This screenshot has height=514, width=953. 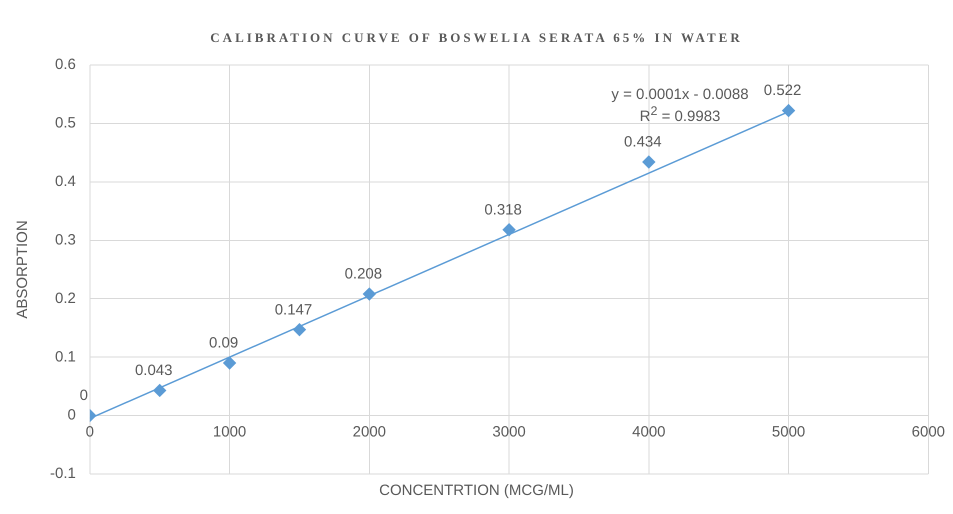 What do you see at coordinates (229, 432) in the screenshot?
I see `x-tick-label: 1000` at bounding box center [229, 432].